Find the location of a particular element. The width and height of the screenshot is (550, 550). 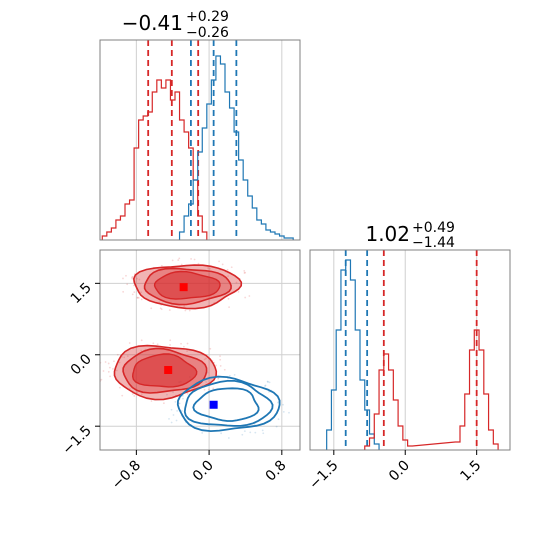

x-tick-label: 0.8 is located at coordinates (276, 471).